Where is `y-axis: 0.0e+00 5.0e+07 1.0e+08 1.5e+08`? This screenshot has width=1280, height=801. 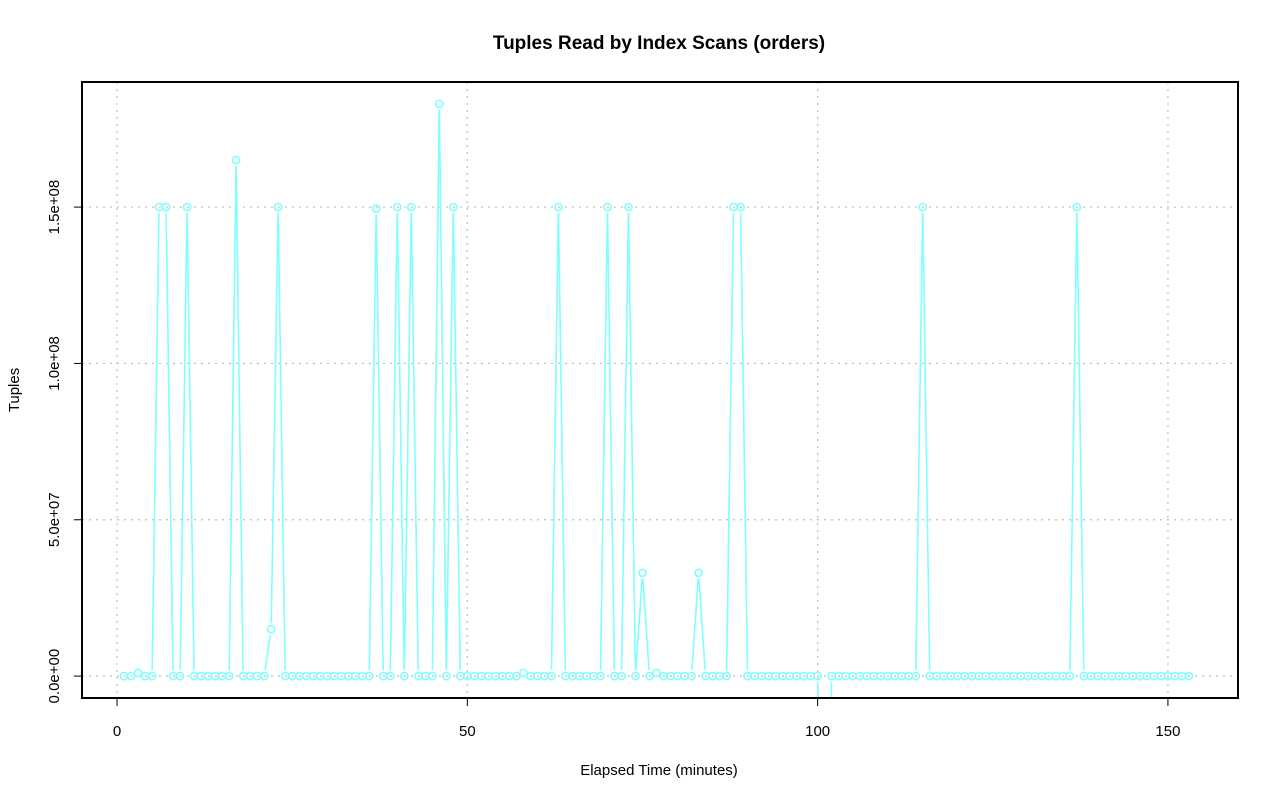 y-axis: 0.0e+00 5.0e+07 1.0e+08 1.5e+08 is located at coordinates (64, 442).